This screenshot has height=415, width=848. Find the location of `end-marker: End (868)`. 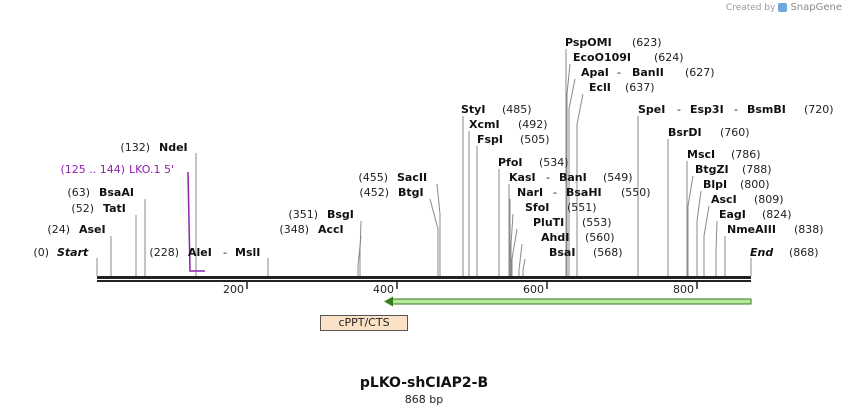

end-marker: End (868) is located at coordinates (784, 252).